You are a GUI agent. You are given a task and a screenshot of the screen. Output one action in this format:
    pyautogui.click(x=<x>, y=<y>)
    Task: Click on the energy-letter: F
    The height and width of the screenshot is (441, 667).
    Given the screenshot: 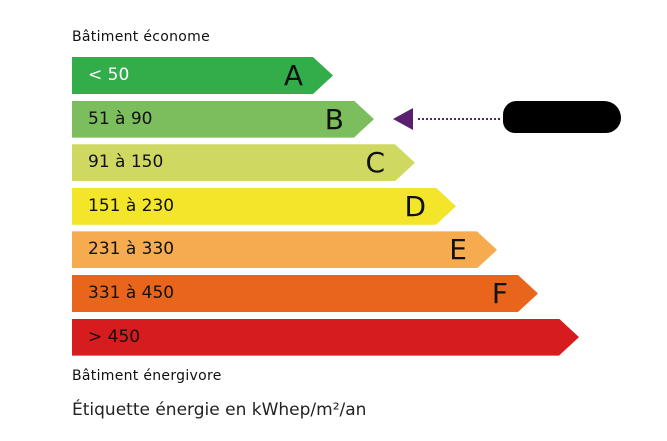 What is the action you would take?
    pyautogui.click(x=499, y=293)
    